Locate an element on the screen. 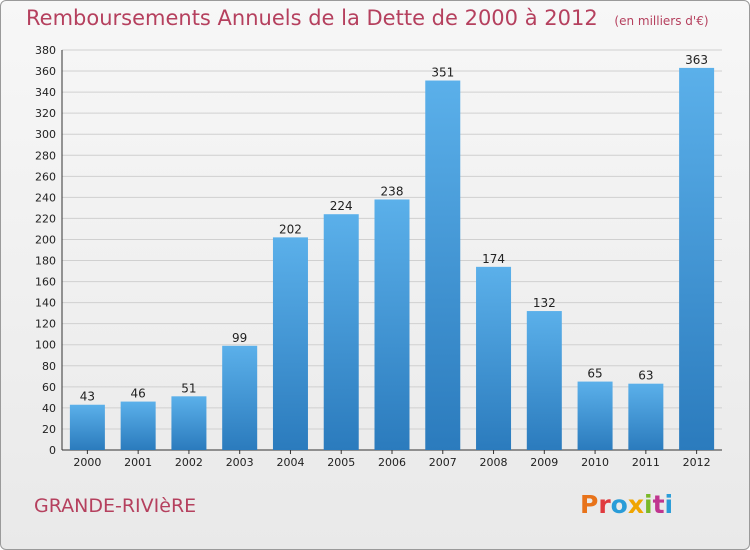 The image size is (750, 550). y-tick-label: 280 is located at coordinates (45, 155).